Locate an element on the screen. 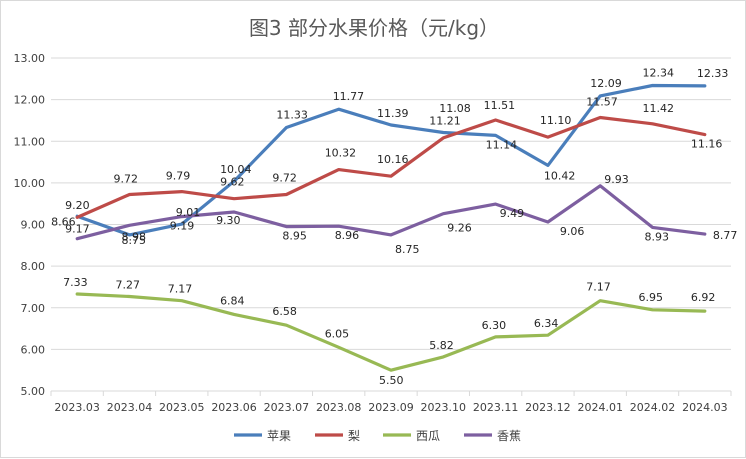  data-label: 11.10 is located at coordinates (556, 120).